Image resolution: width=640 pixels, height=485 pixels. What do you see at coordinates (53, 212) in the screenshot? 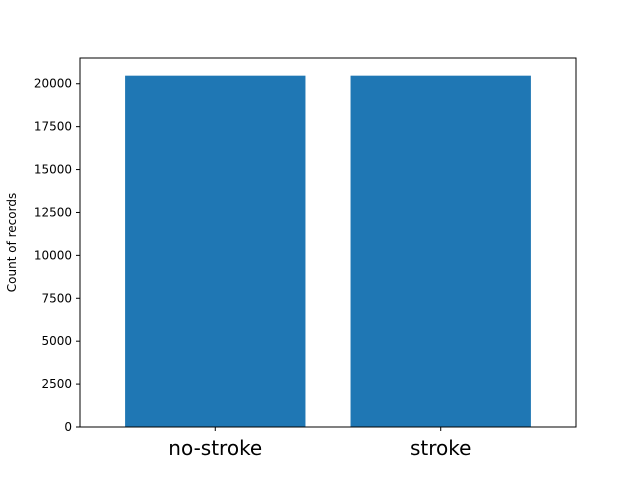
I see `y-tick-label: 12500` at bounding box center [53, 212].